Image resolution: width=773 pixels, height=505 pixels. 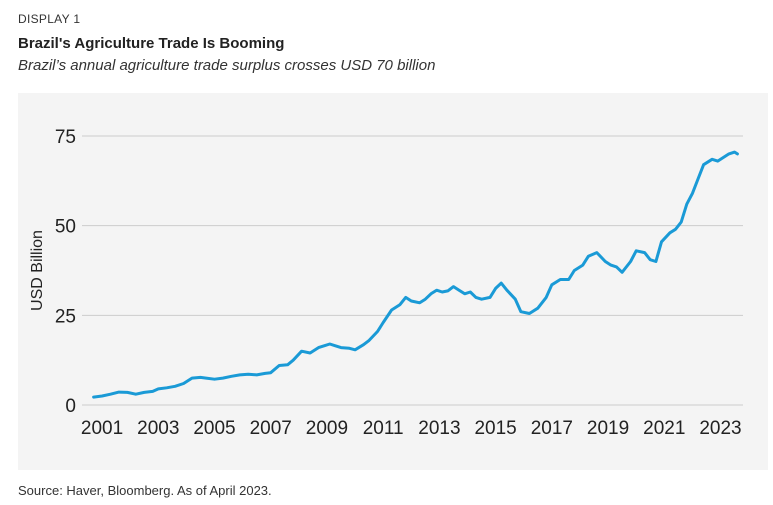 I want to click on y-tick-label: 25, so click(x=65, y=316).